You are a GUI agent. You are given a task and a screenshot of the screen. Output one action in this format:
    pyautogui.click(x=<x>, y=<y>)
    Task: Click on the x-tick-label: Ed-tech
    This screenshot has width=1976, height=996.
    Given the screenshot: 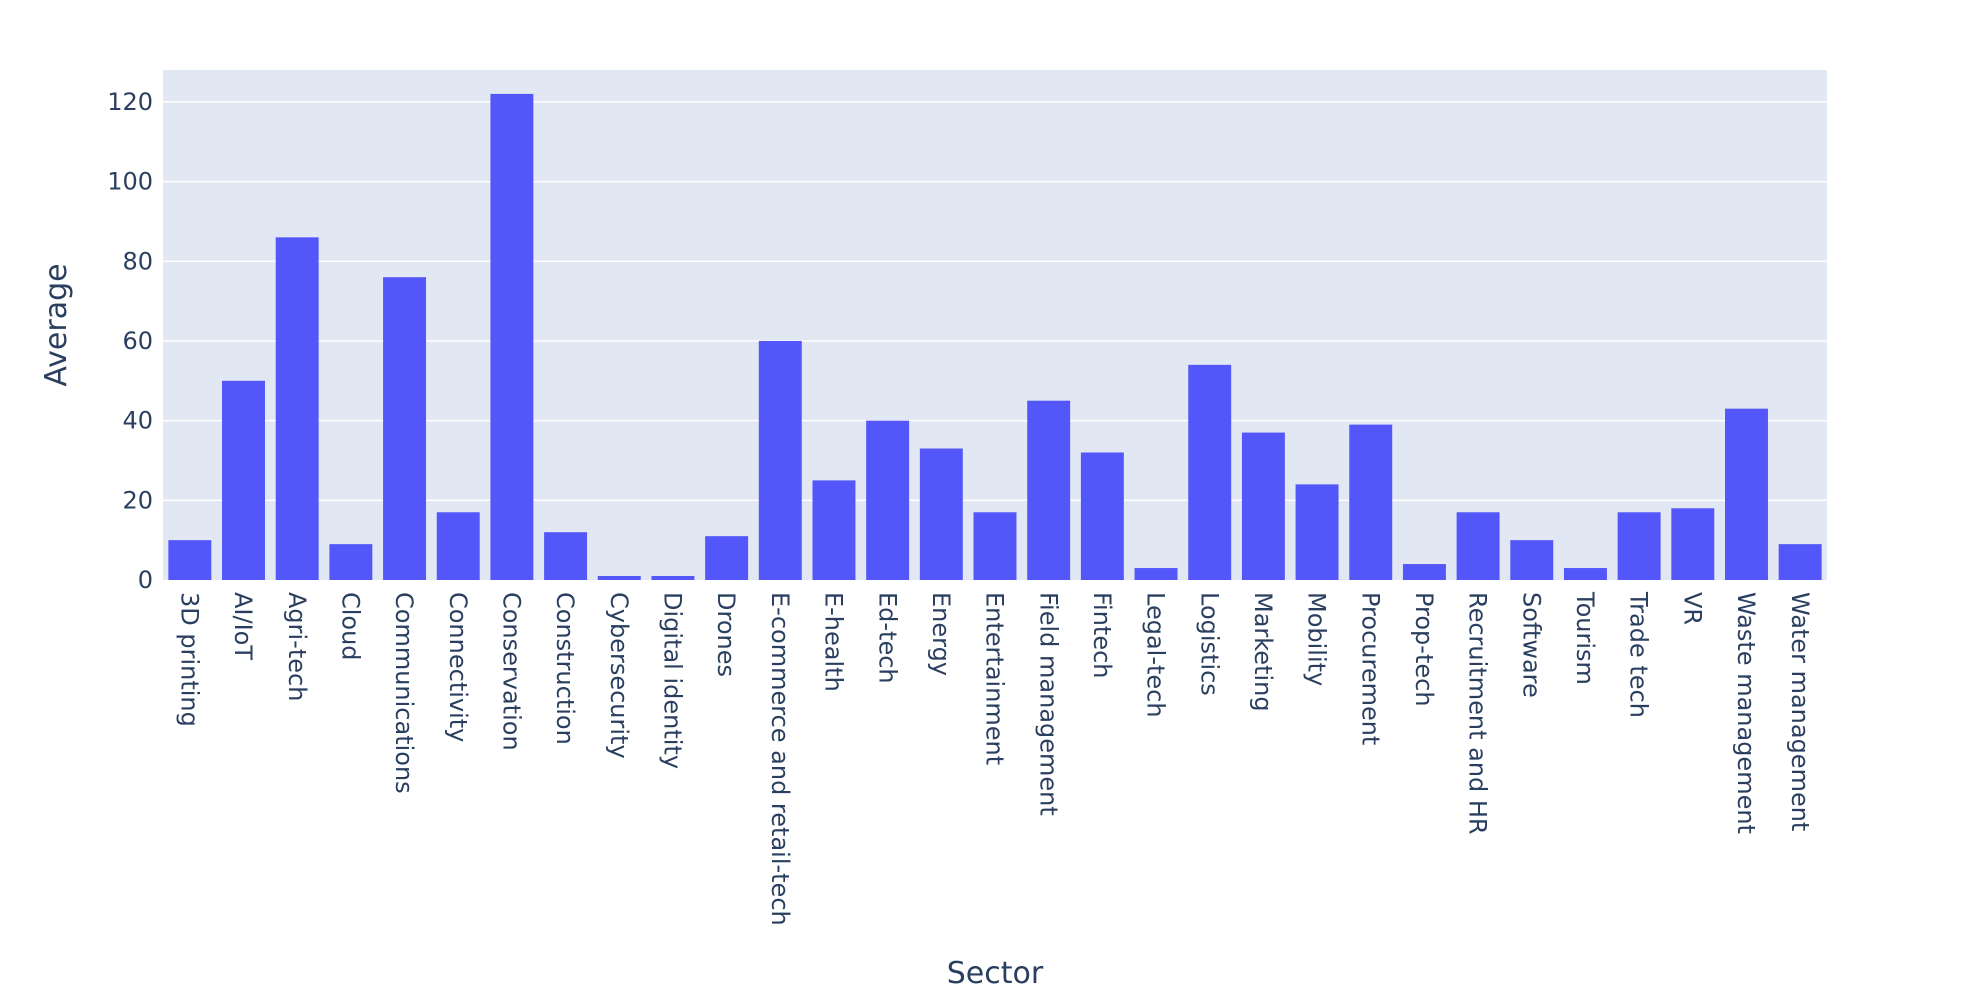 What is the action you would take?
    pyautogui.click(x=887, y=638)
    